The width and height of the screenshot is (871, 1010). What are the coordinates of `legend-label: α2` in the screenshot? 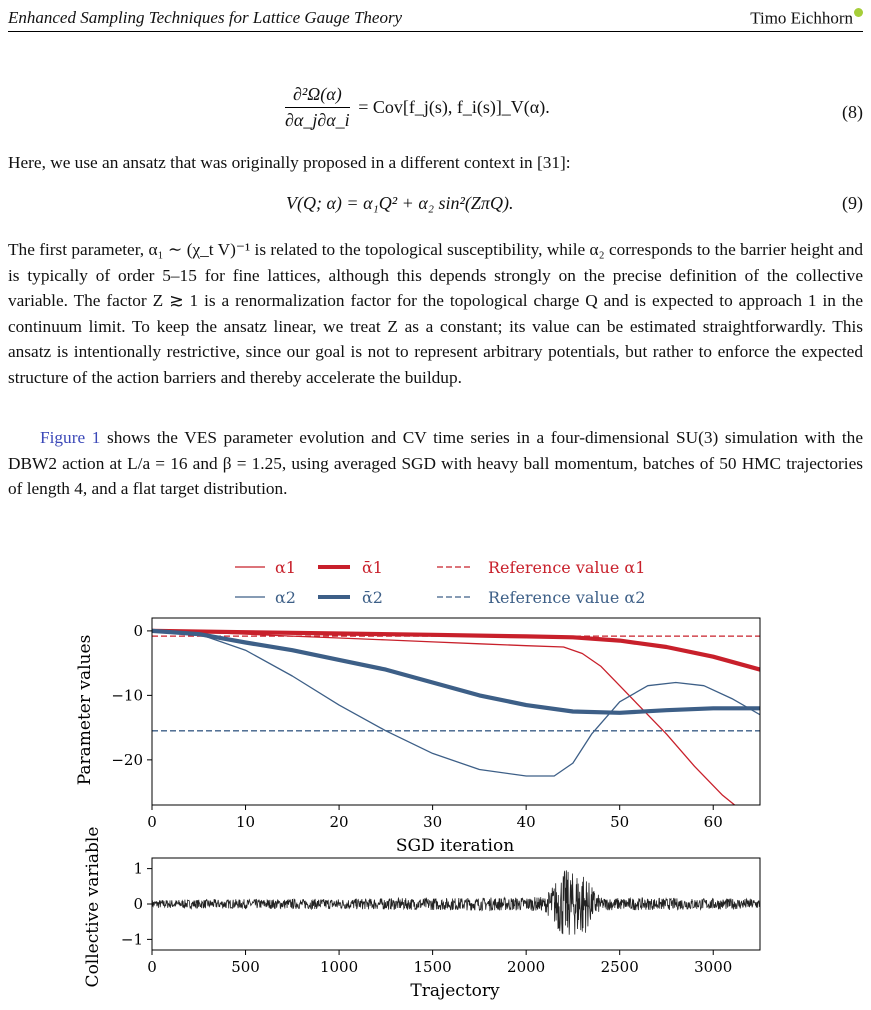 It's located at (285, 597).